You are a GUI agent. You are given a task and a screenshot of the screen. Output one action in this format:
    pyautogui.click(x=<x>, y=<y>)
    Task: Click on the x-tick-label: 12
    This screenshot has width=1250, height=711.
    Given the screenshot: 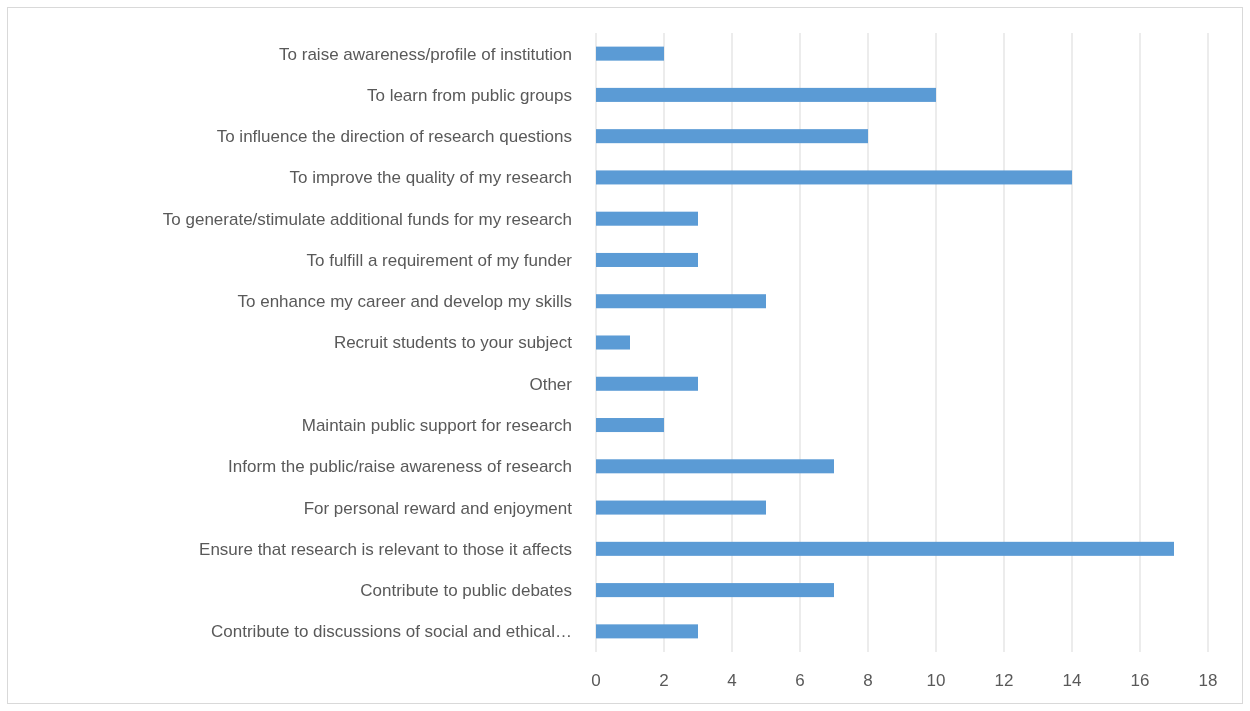 What is the action you would take?
    pyautogui.click(x=1004, y=680)
    